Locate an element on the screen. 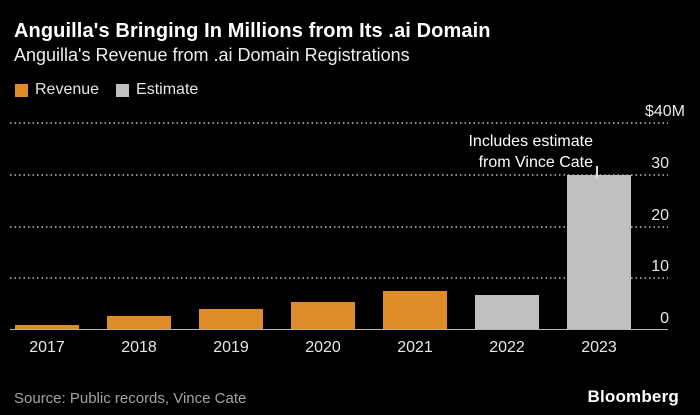 This screenshot has height=415, width=700. y-axis-label-30: 30 is located at coordinates (660, 163).